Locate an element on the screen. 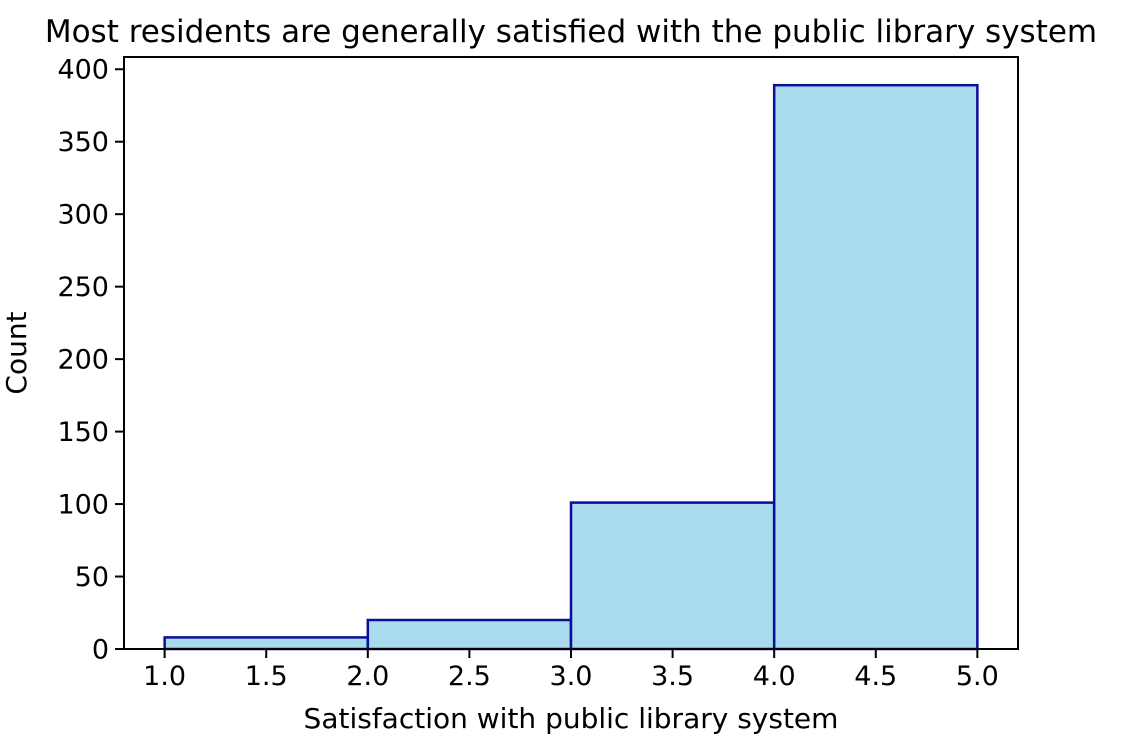 The height and width of the screenshot is (751, 1133). y-tick-label: 350 is located at coordinates (83, 142).